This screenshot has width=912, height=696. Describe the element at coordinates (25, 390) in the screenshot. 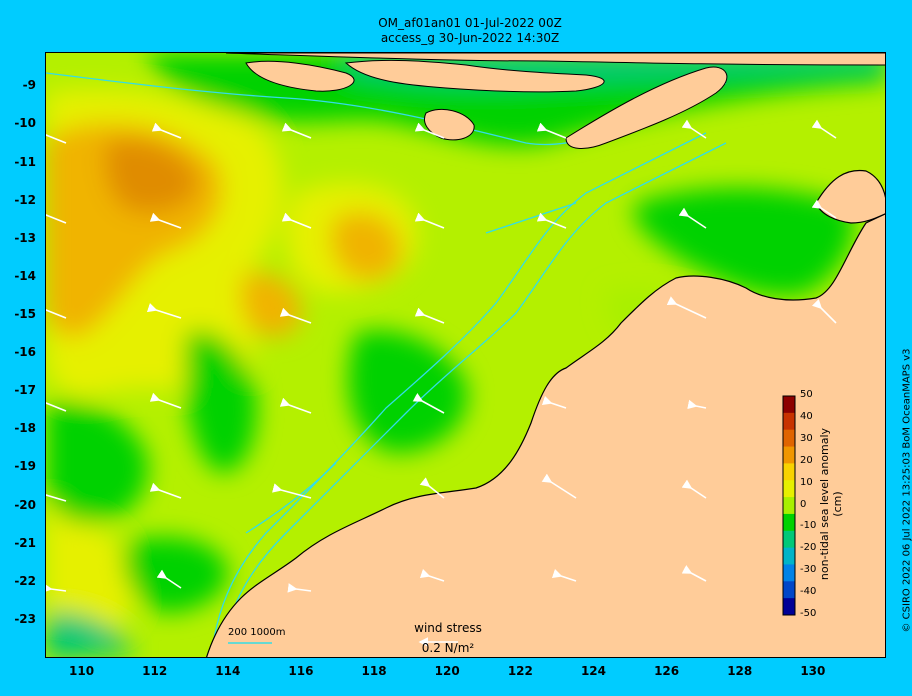

I see `lat-tick-label: -17` at that location.